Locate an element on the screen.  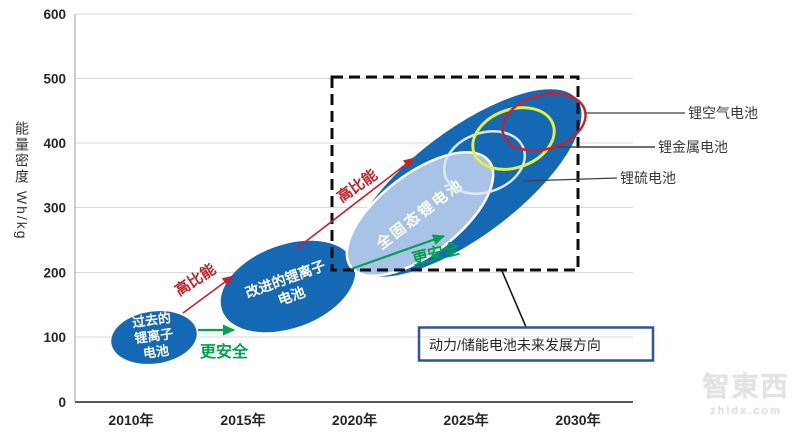
bubble-improved-liion: 改进的锂离子 电池 is located at coordinates (288, 286).